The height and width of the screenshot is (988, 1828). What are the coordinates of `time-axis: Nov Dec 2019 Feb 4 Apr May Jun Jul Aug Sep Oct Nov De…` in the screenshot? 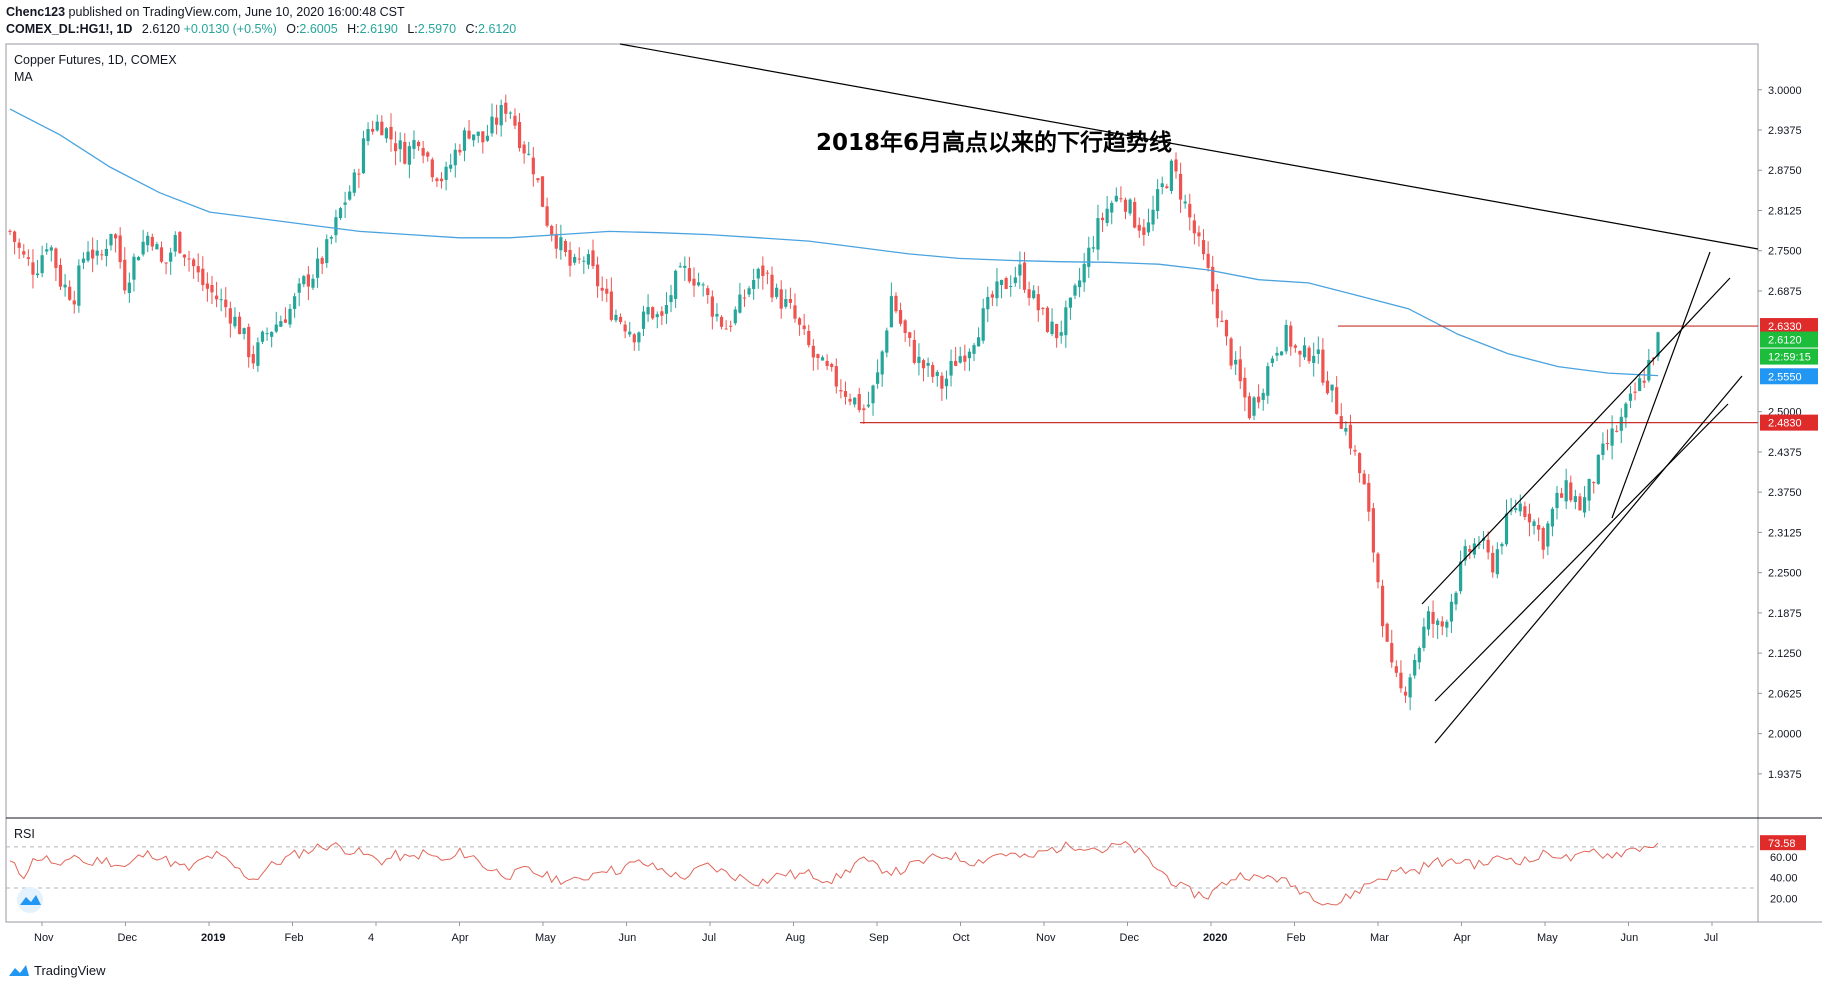 It's located at (876, 933).